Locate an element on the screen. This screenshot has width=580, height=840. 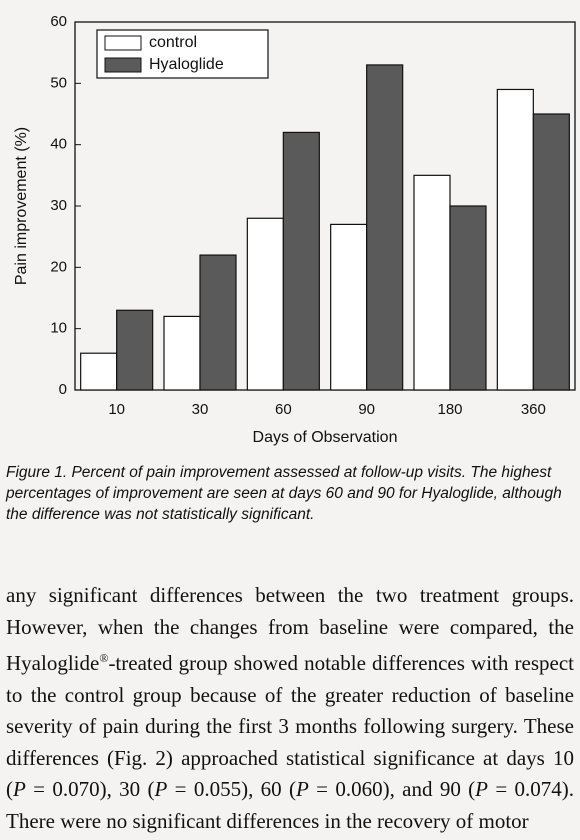
y-tick-label: 10 is located at coordinates (58, 328).